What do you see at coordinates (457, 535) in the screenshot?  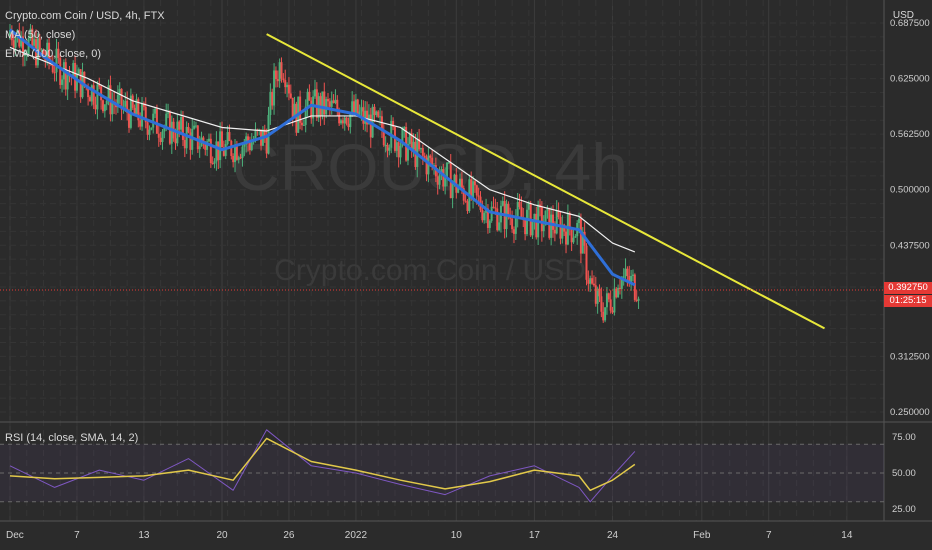 I see `time-tick-label: 10` at bounding box center [457, 535].